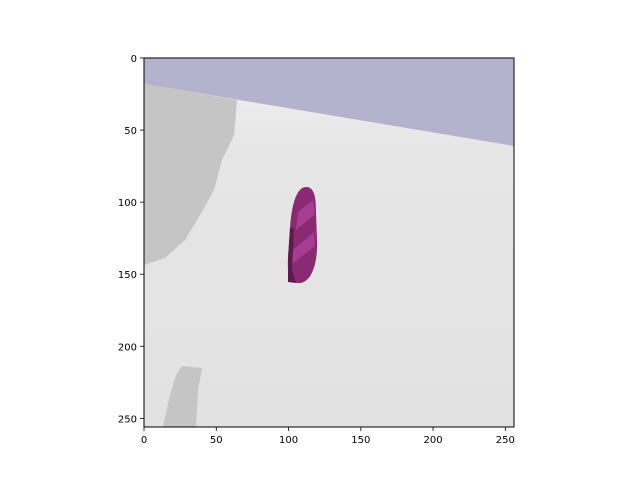  I want to click on x-tick-label: 0, so click(144, 440).